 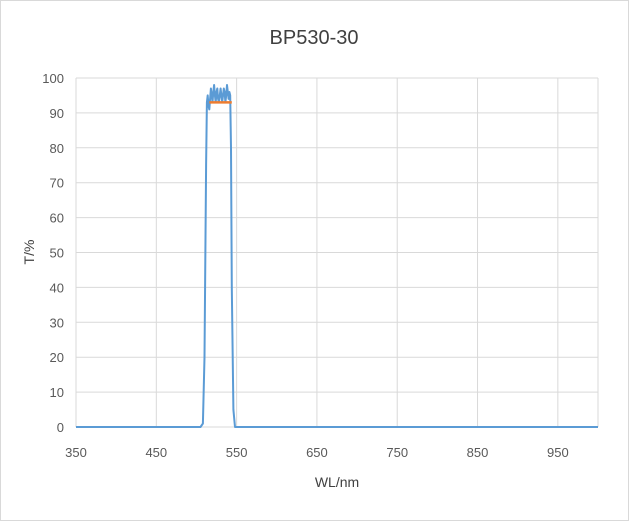 What do you see at coordinates (397, 452) in the screenshot?
I see `x-tick-label-4: 750` at bounding box center [397, 452].